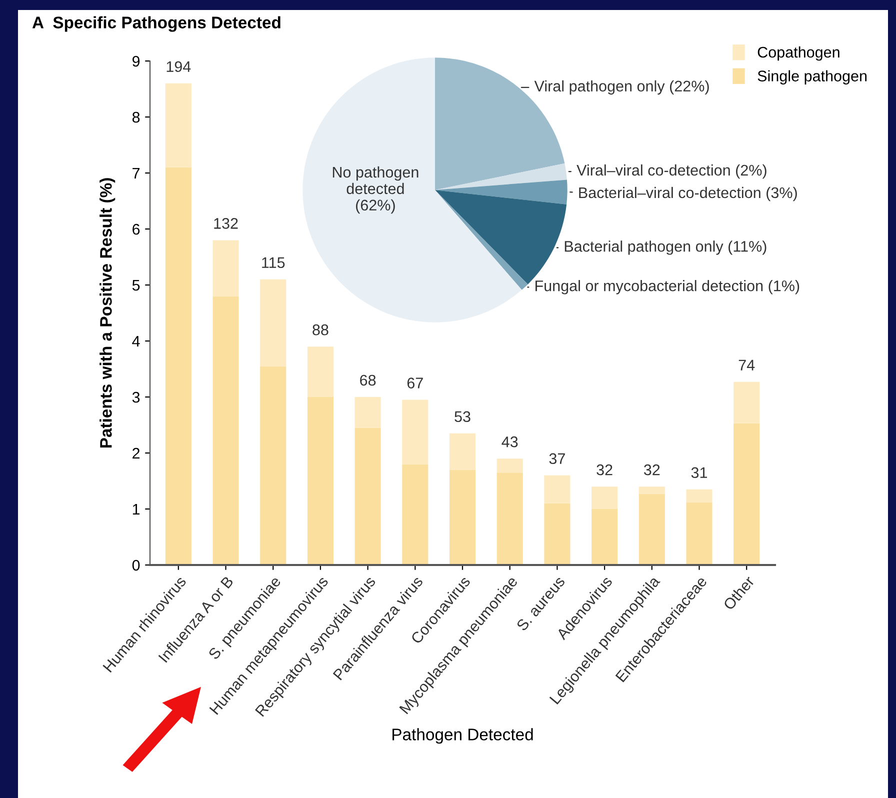 This screenshot has width=896, height=798. What do you see at coordinates (136, 453) in the screenshot?
I see `y-tick-label: 2` at bounding box center [136, 453].